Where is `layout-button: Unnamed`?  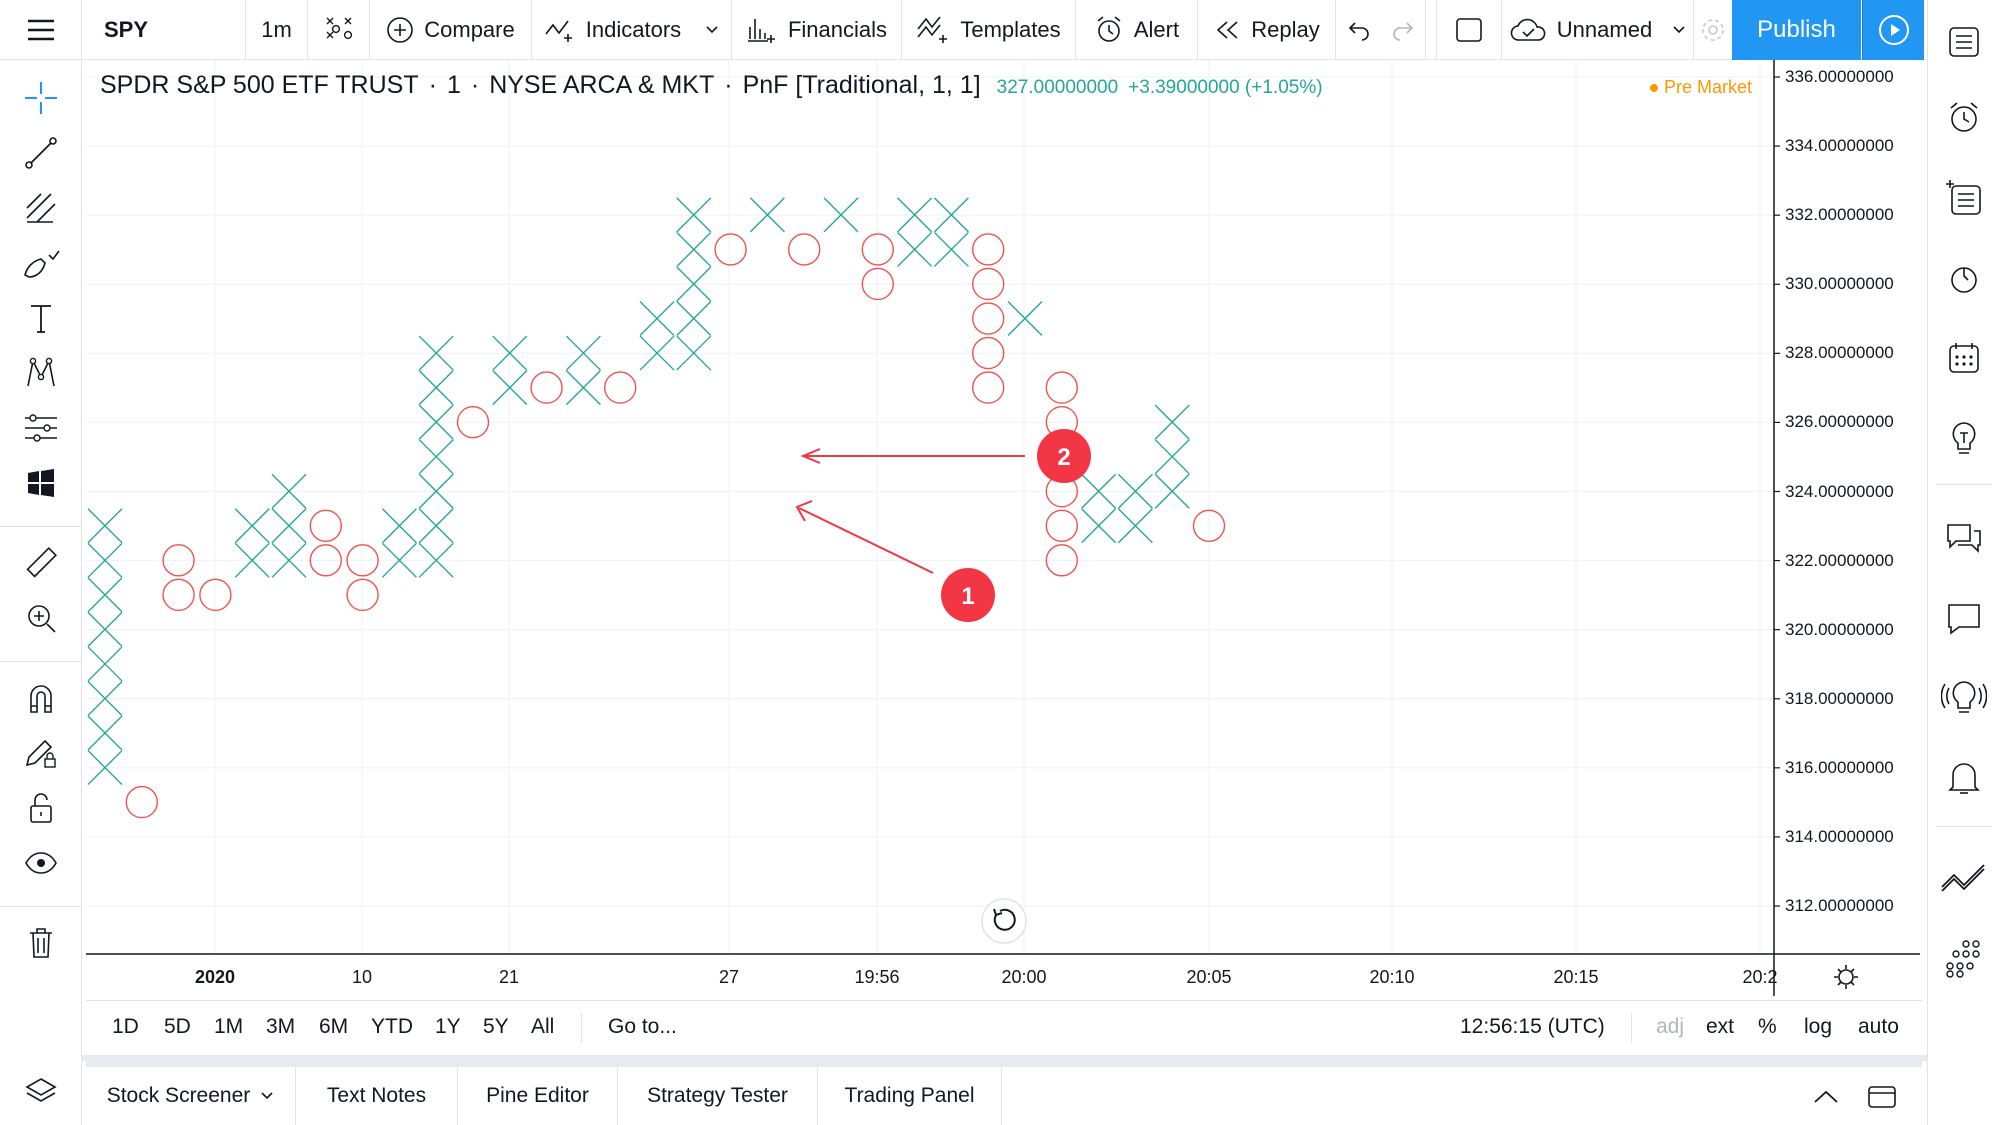 layout-button: Unnamed is located at coordinates (1598, 30).